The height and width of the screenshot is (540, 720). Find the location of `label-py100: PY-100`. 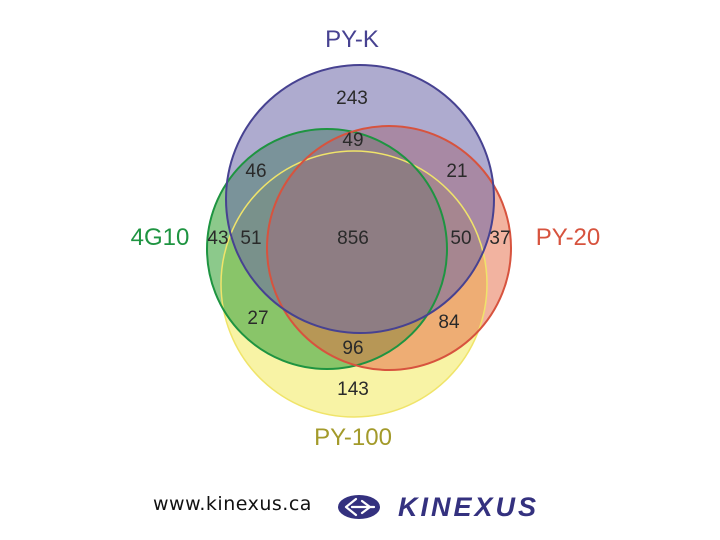

label-py100: PY-100 is located at coordinates (353, 437).